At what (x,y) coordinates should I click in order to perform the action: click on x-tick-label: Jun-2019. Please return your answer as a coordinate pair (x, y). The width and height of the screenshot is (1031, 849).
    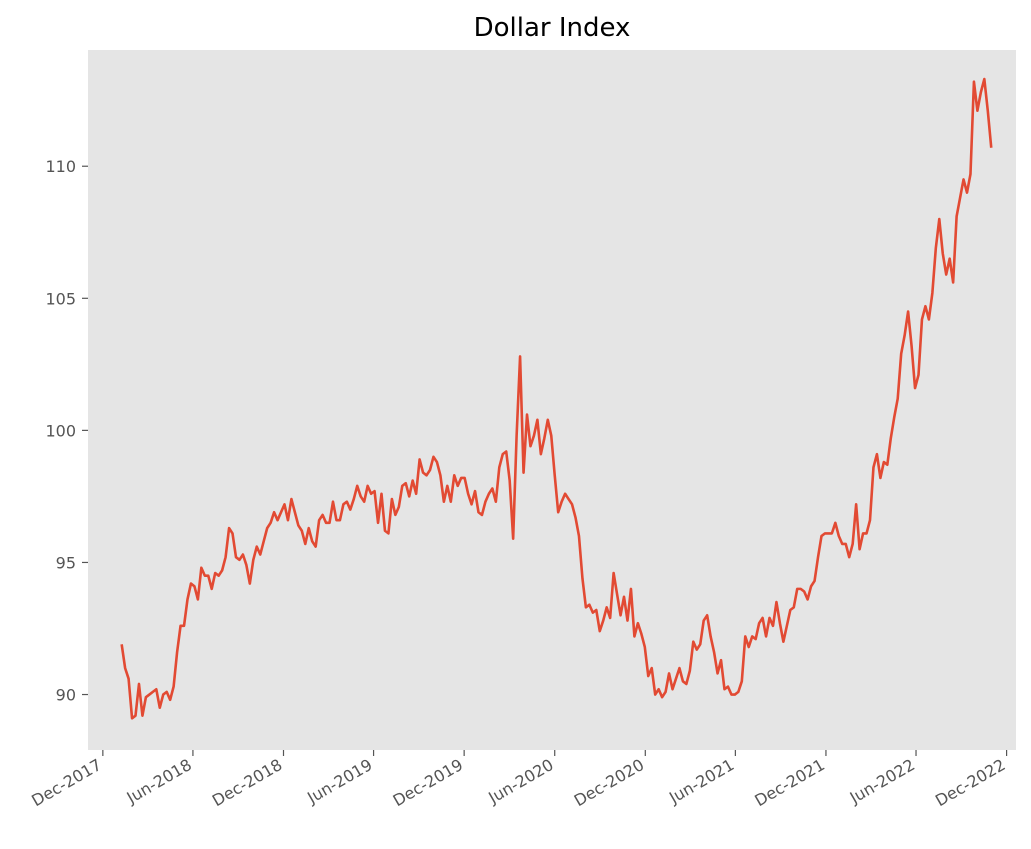
    Looking at the image, I should click on (339, 781).